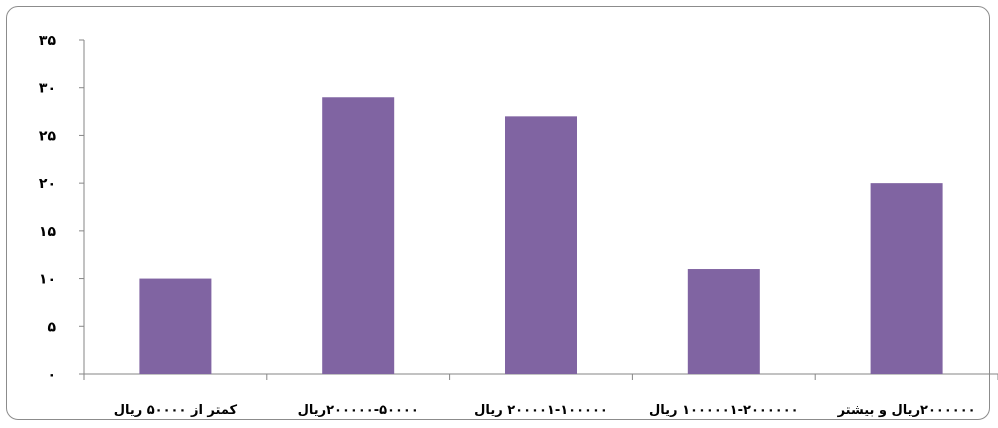  What do you see at coordinates (48, 232) in the screenshot?
I see `y-tick-label: ۱۵` at bounding box center [48, 232].